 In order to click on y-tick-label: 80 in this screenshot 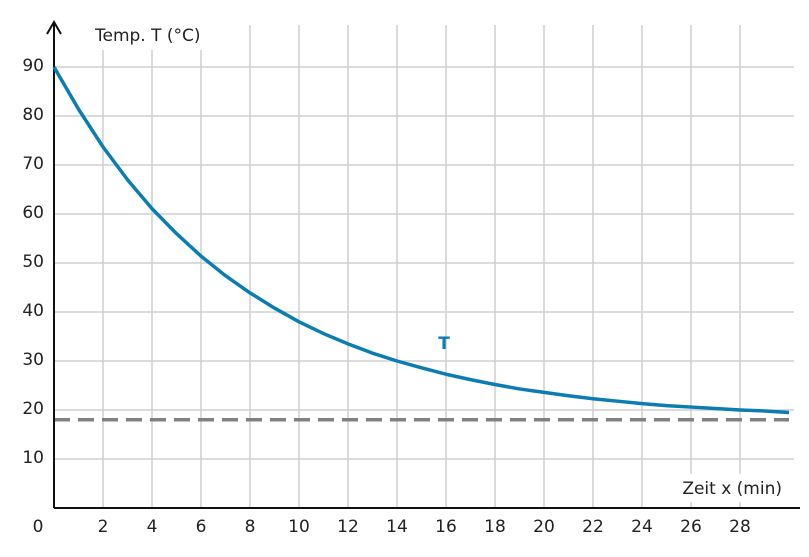, I will do `click(33, 115)`.